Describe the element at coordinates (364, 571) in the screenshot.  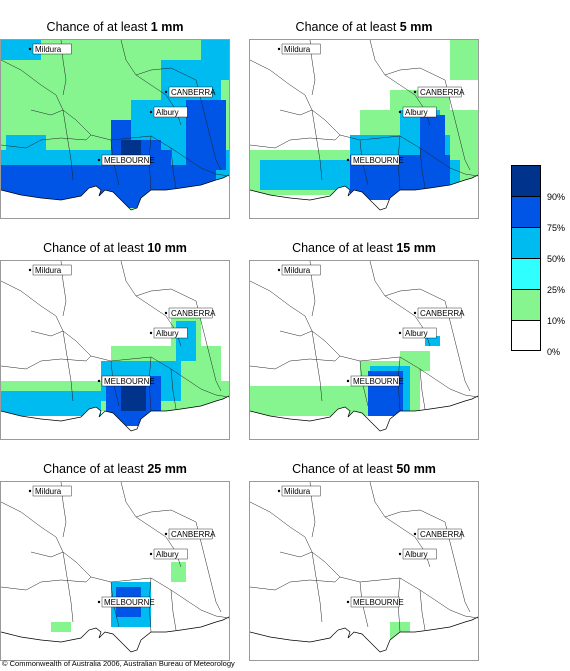
I see `map-50mm: Mildura CANBERRA Albury MELBOURNE` at that location.